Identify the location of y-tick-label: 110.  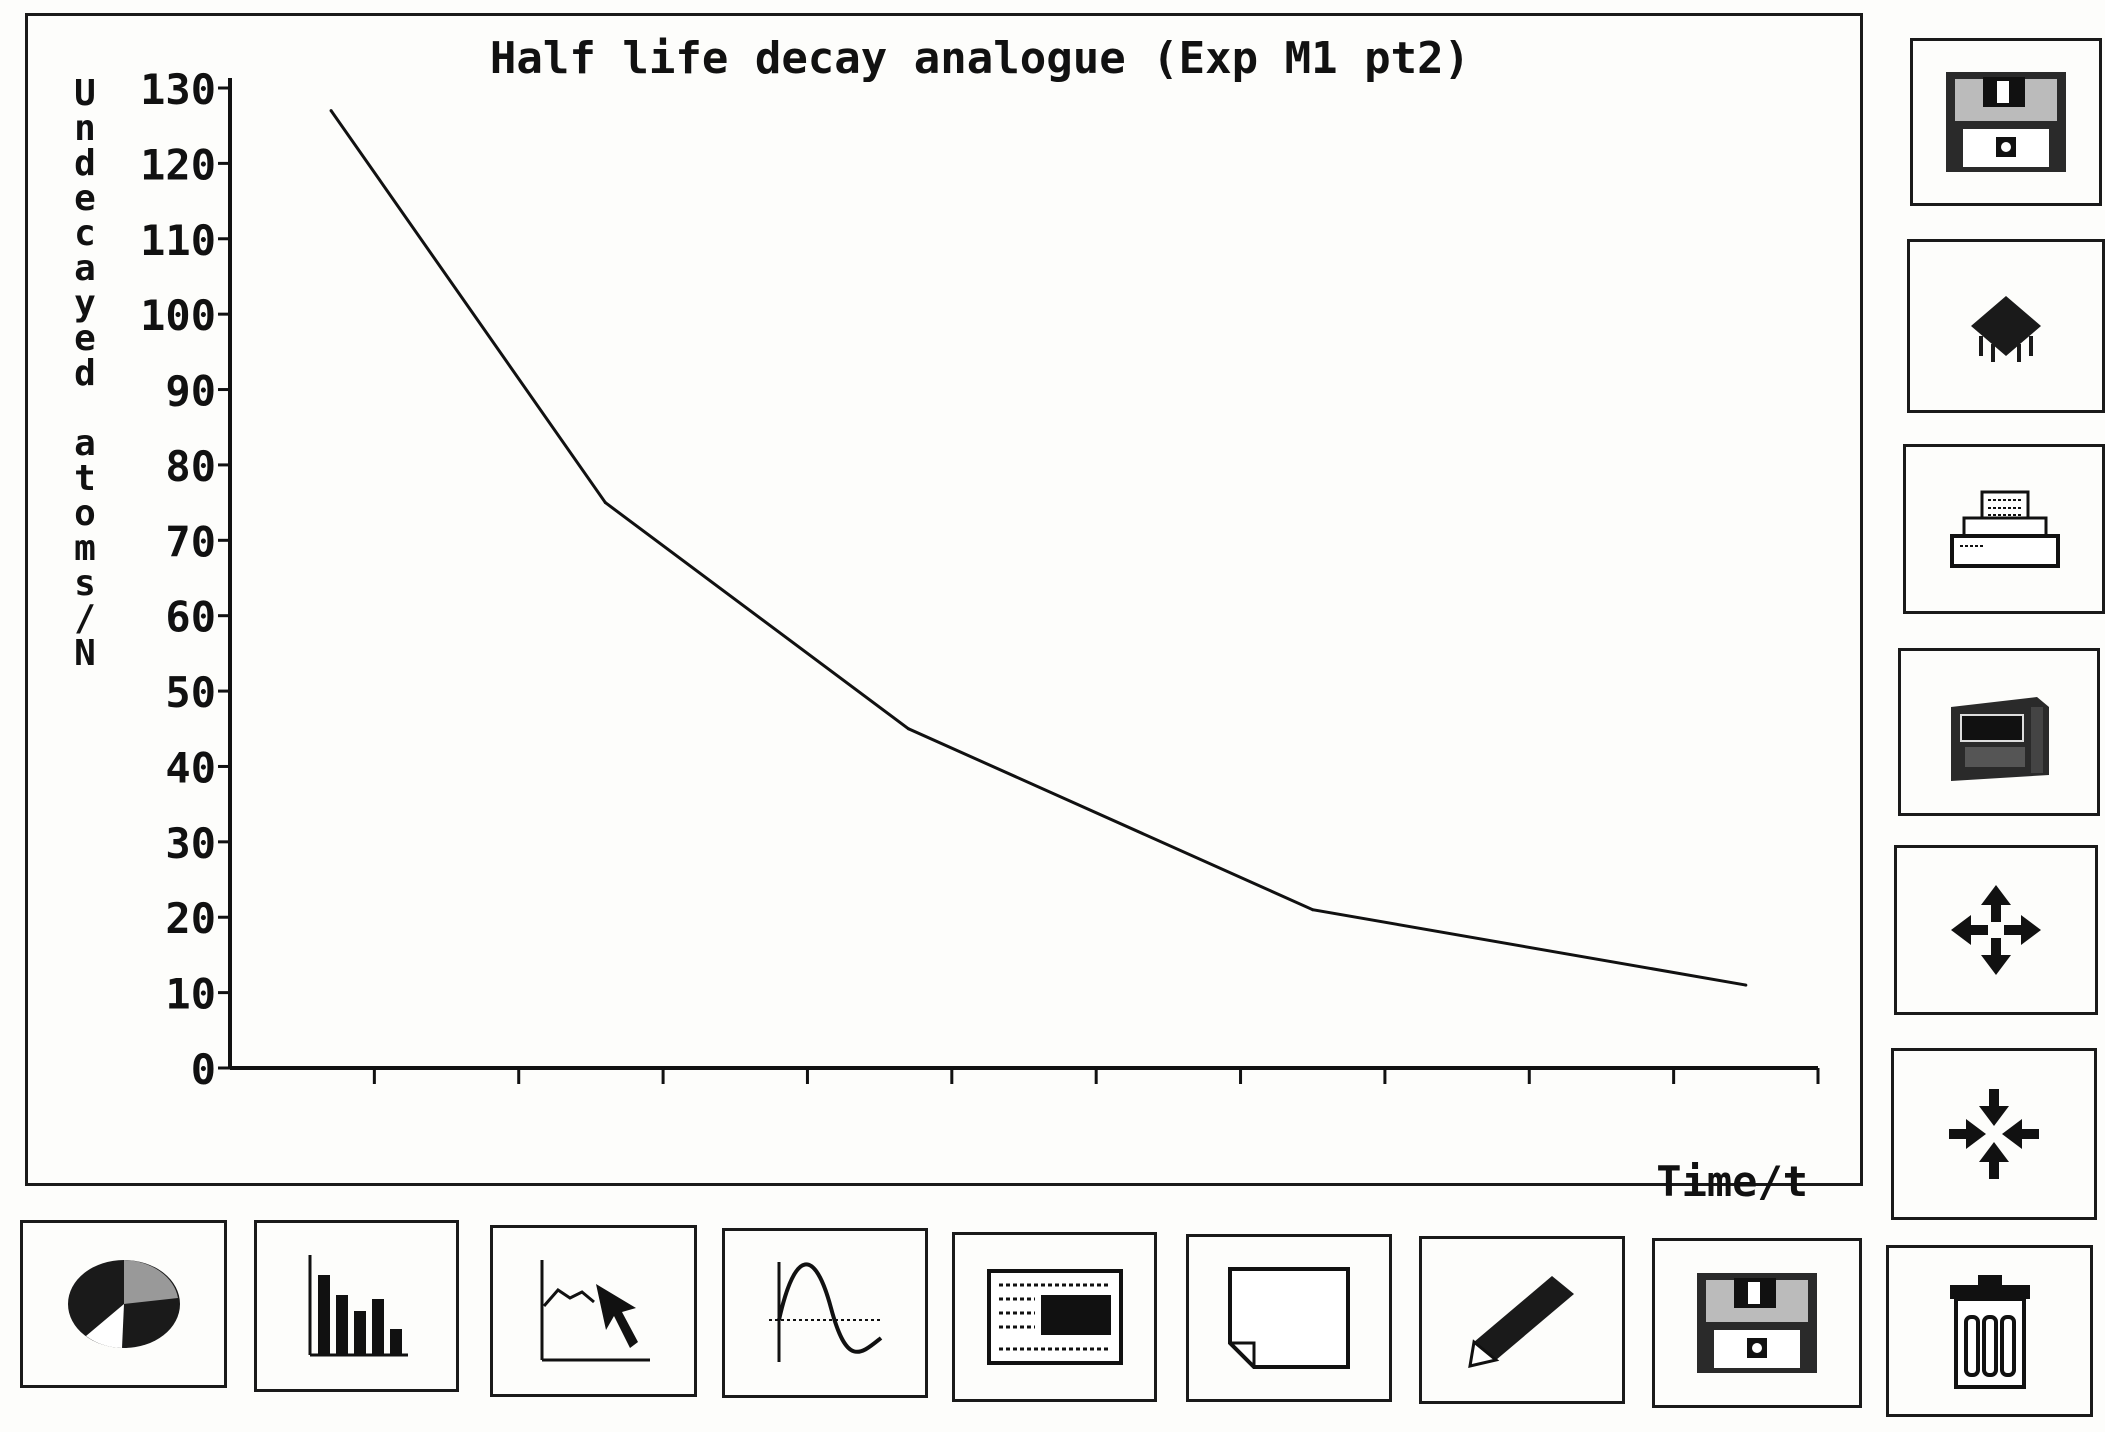
(178, 240).